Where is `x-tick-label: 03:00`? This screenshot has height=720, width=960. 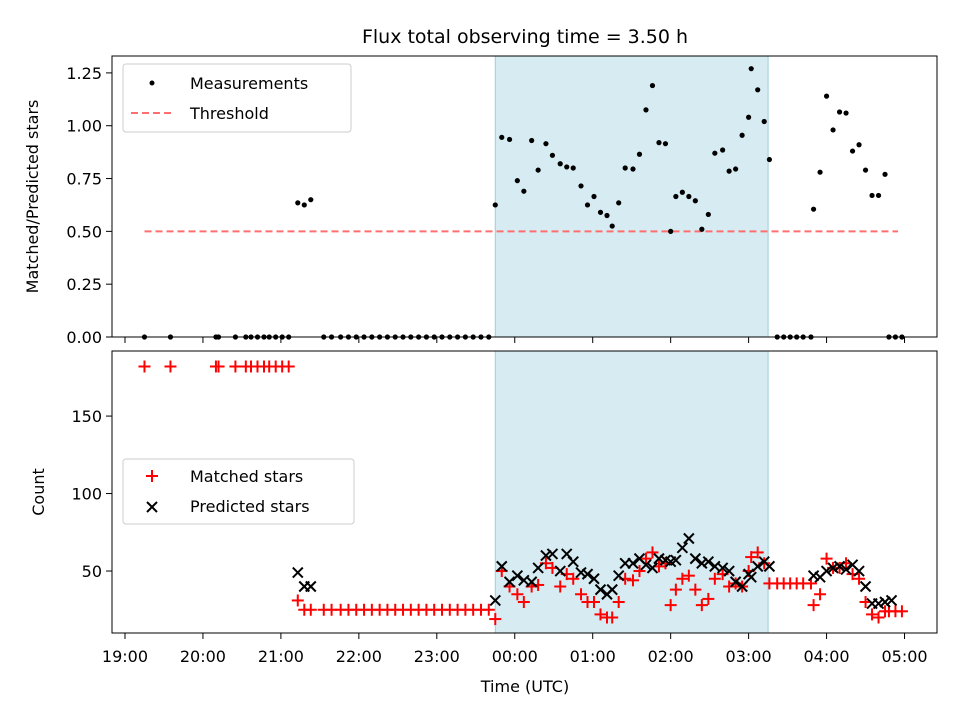 x-tick-label: 03:00 is located at coordinates (749, 656).